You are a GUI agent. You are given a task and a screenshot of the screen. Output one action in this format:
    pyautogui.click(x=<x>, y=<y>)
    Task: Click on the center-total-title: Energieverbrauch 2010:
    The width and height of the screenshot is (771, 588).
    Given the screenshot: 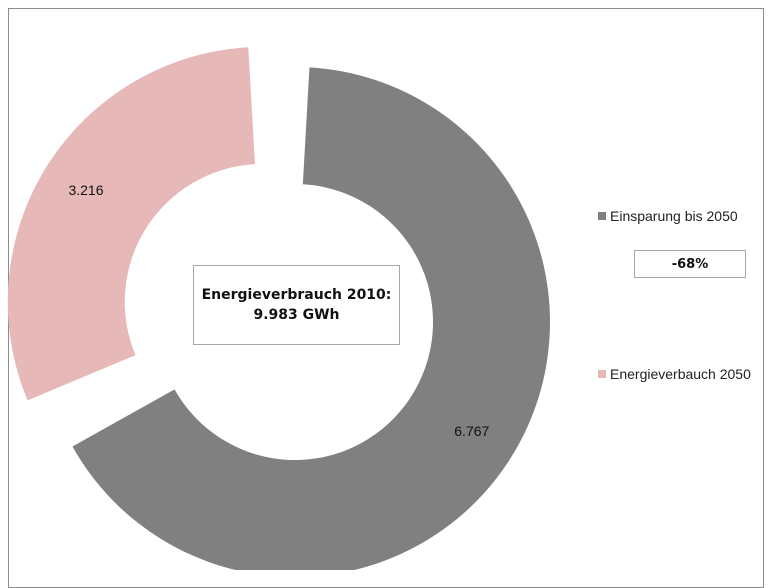 What is the action you would take?
    pyautogui.click(x=296, y=295)
    